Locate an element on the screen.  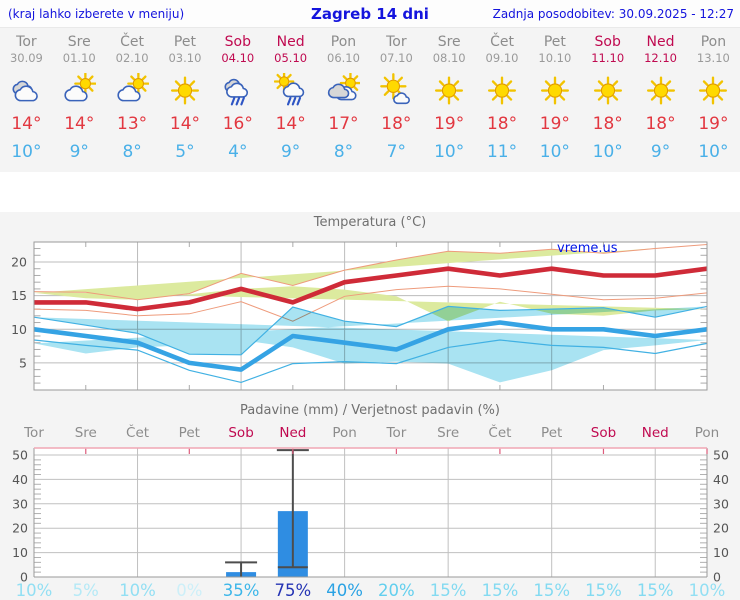
temperature-chart-title: Temperatura (°C) is located at coordinates (370, 222).